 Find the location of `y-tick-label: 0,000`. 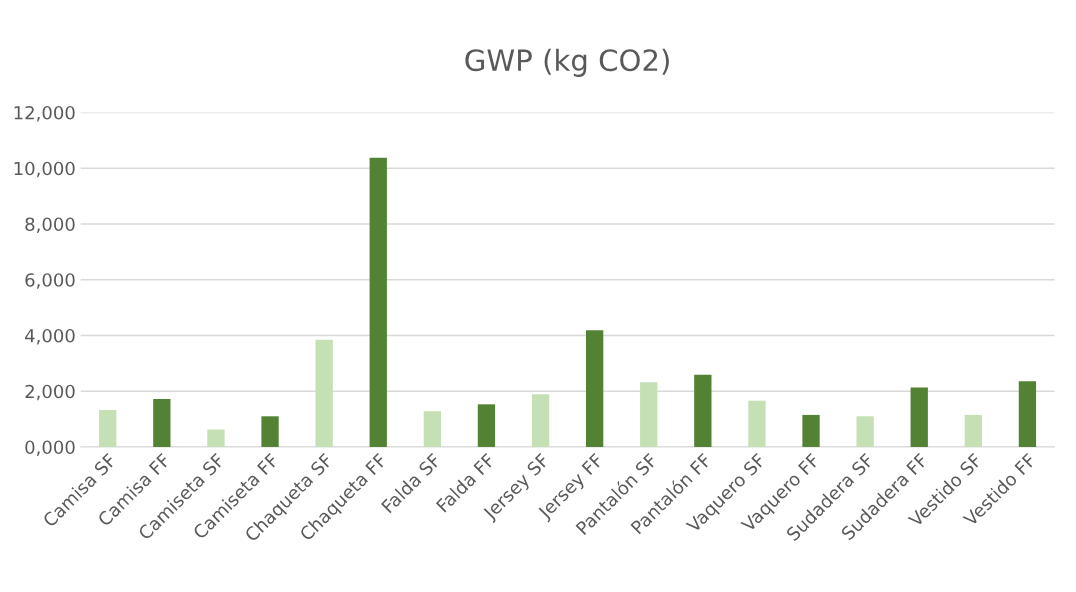

y-tick-label: 0,000 is located at coordinates (50, 448).